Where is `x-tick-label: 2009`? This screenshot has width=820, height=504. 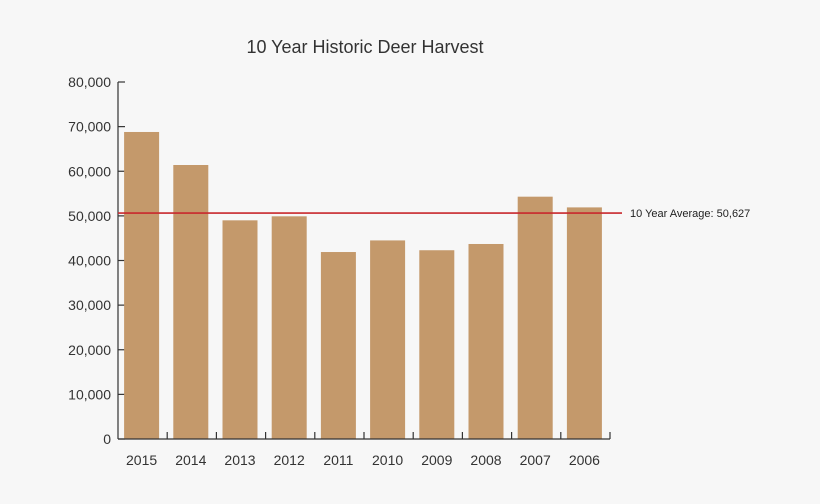 x-tick-label: 2009 is located at coordinates (436, 460).